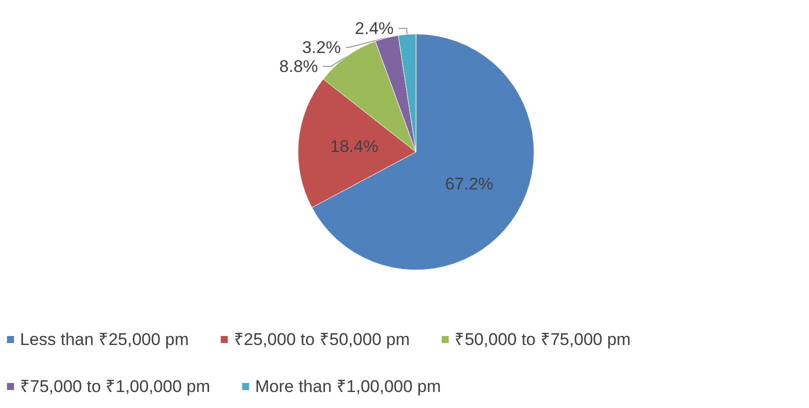  I want to click on legend-label: More than ₹1,00,000 pm, so click(348, 386).